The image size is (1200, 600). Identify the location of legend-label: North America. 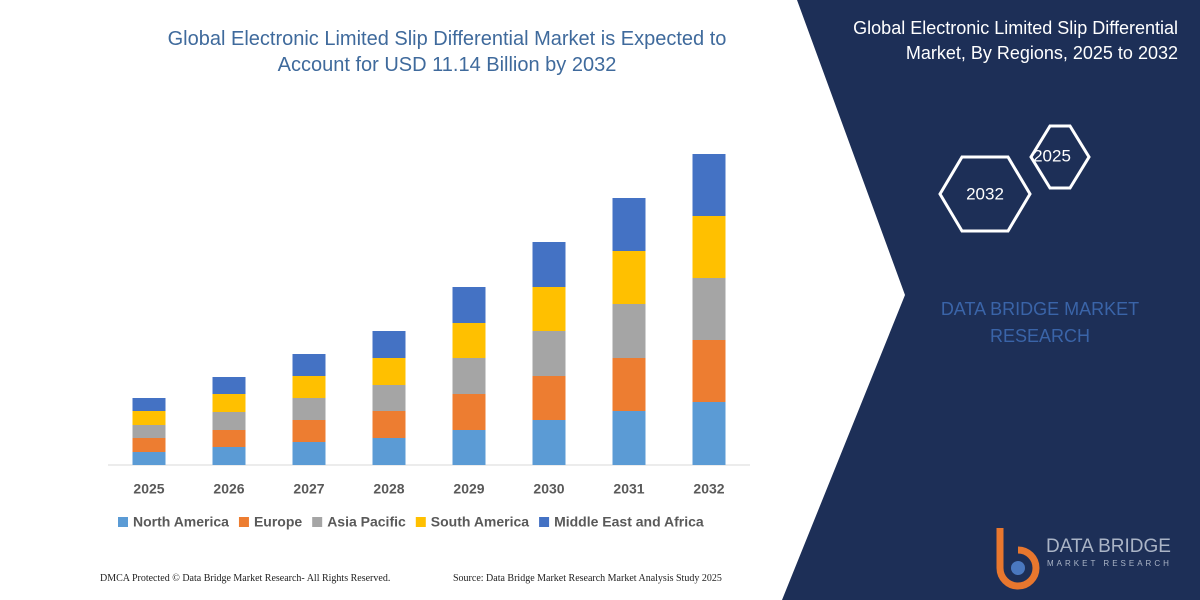
(181, 522).